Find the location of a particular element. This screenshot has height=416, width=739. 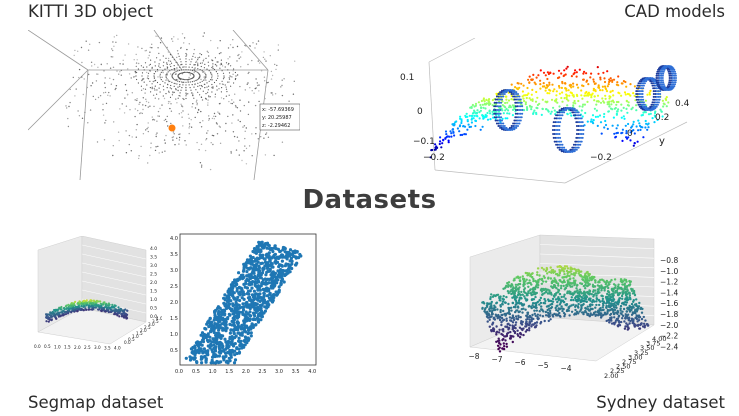

segmap-3d-point is located at coordinates (93, 300).